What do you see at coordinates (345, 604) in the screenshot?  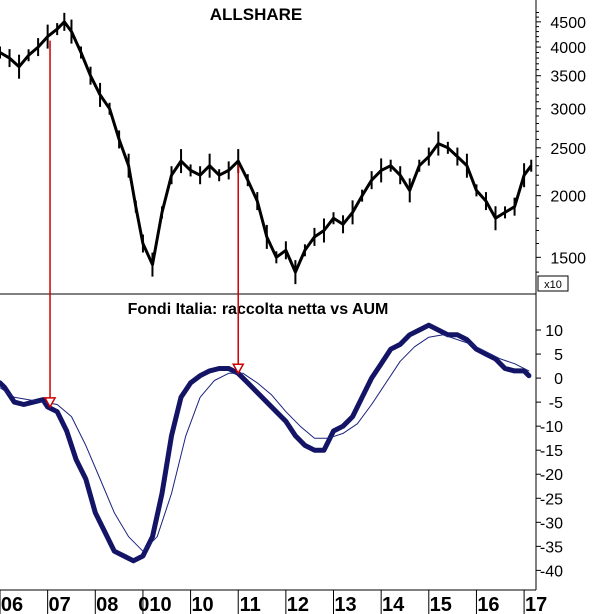 I see `x-tick-label: 13` at bounding box center [345, 604].